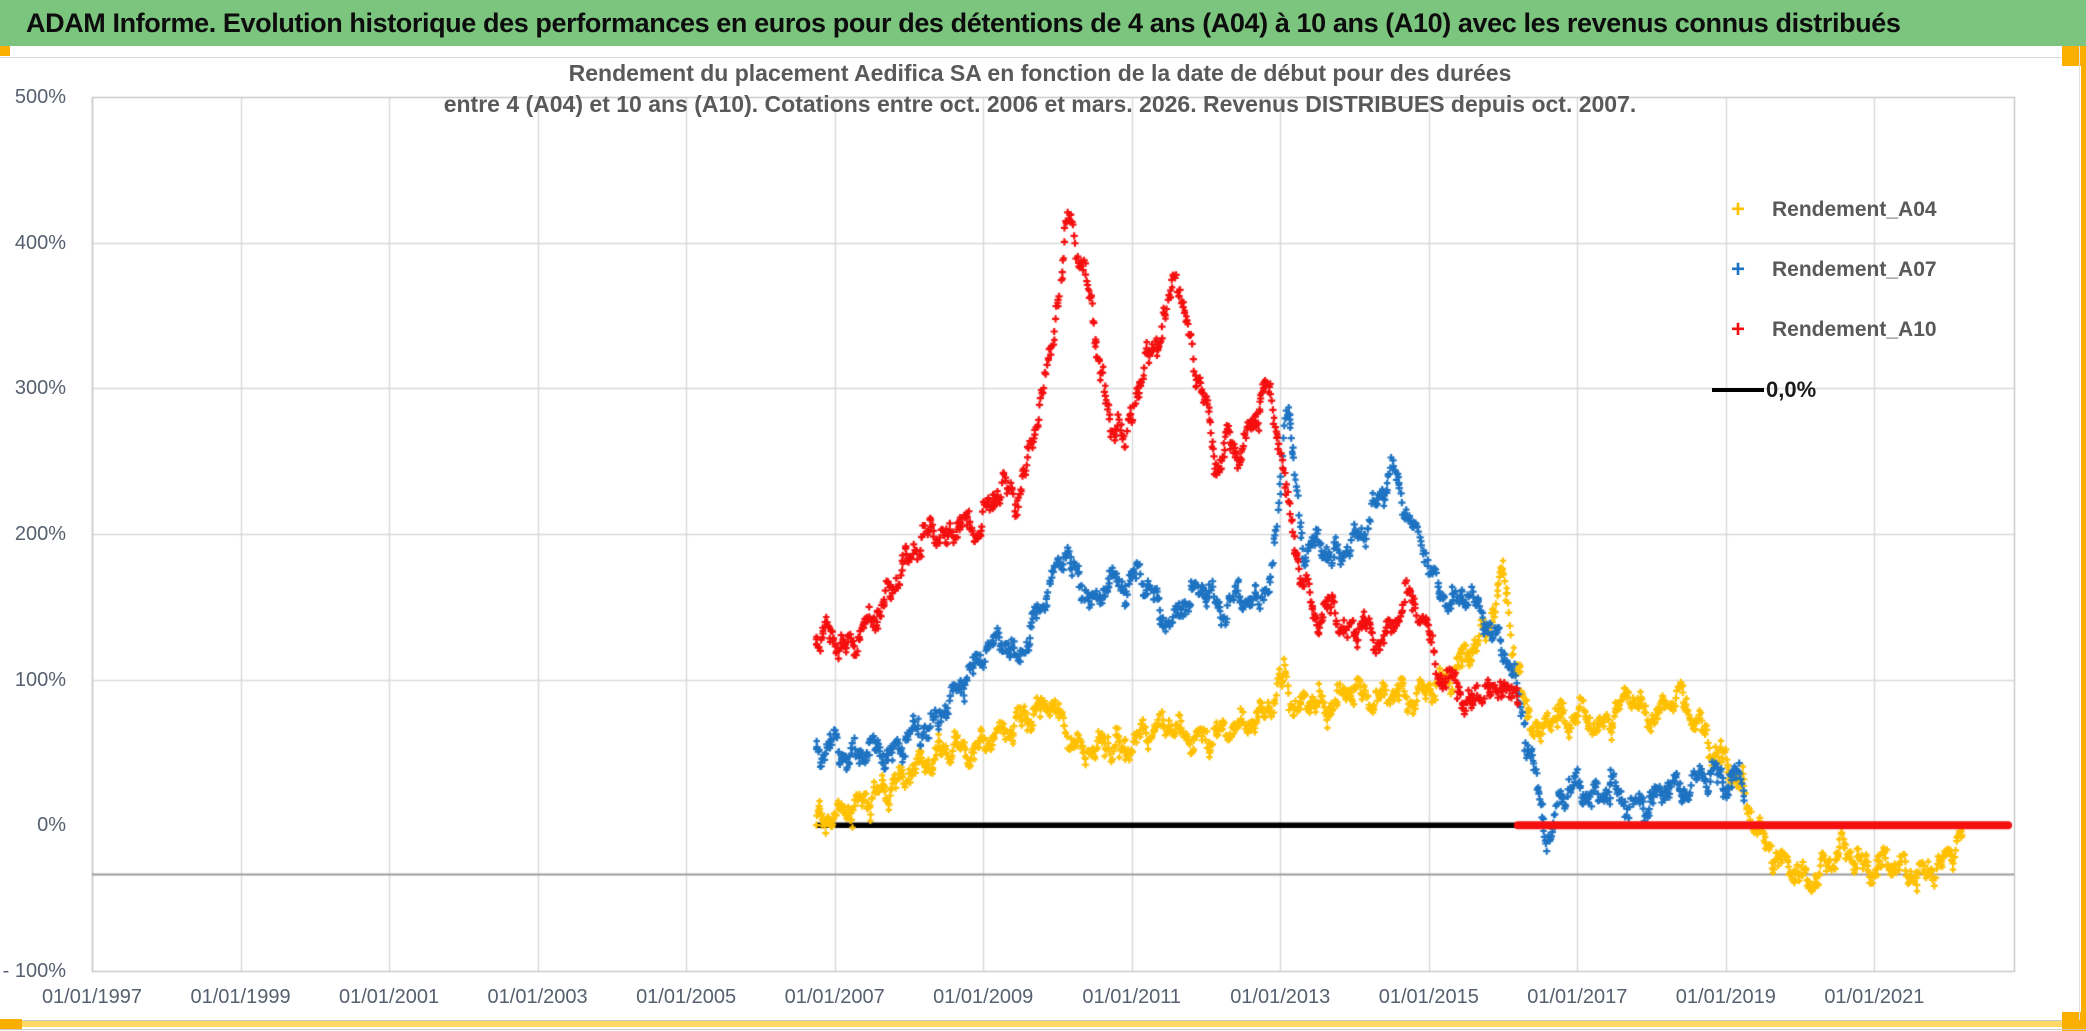  I want to click on y-tick-label: 300%, so click(40, 388).